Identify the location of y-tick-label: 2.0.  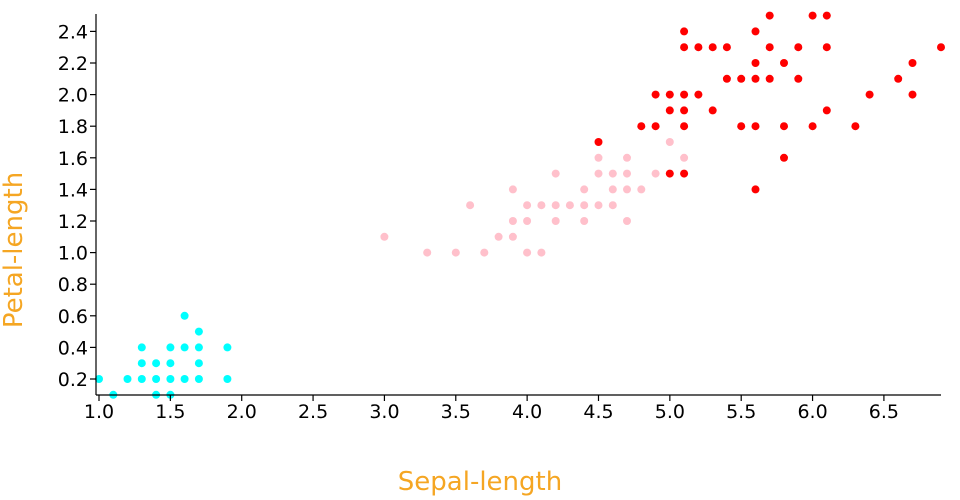
(73, 96).